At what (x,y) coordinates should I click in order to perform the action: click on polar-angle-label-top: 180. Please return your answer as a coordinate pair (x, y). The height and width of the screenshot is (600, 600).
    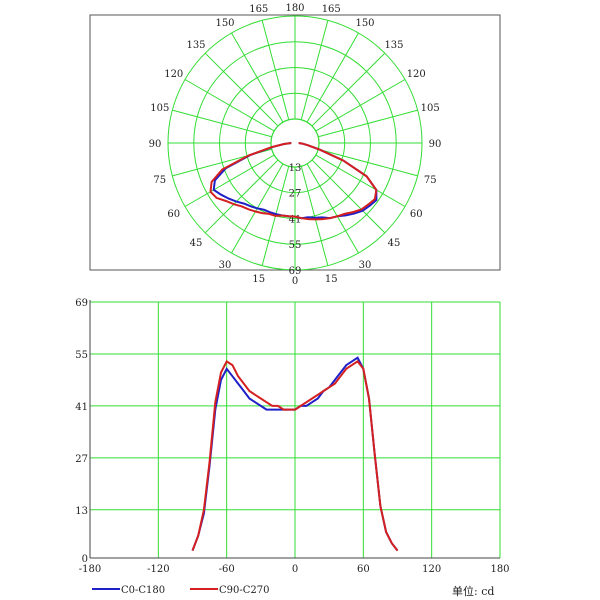
    Looking at the image, I should click on (294, 8).